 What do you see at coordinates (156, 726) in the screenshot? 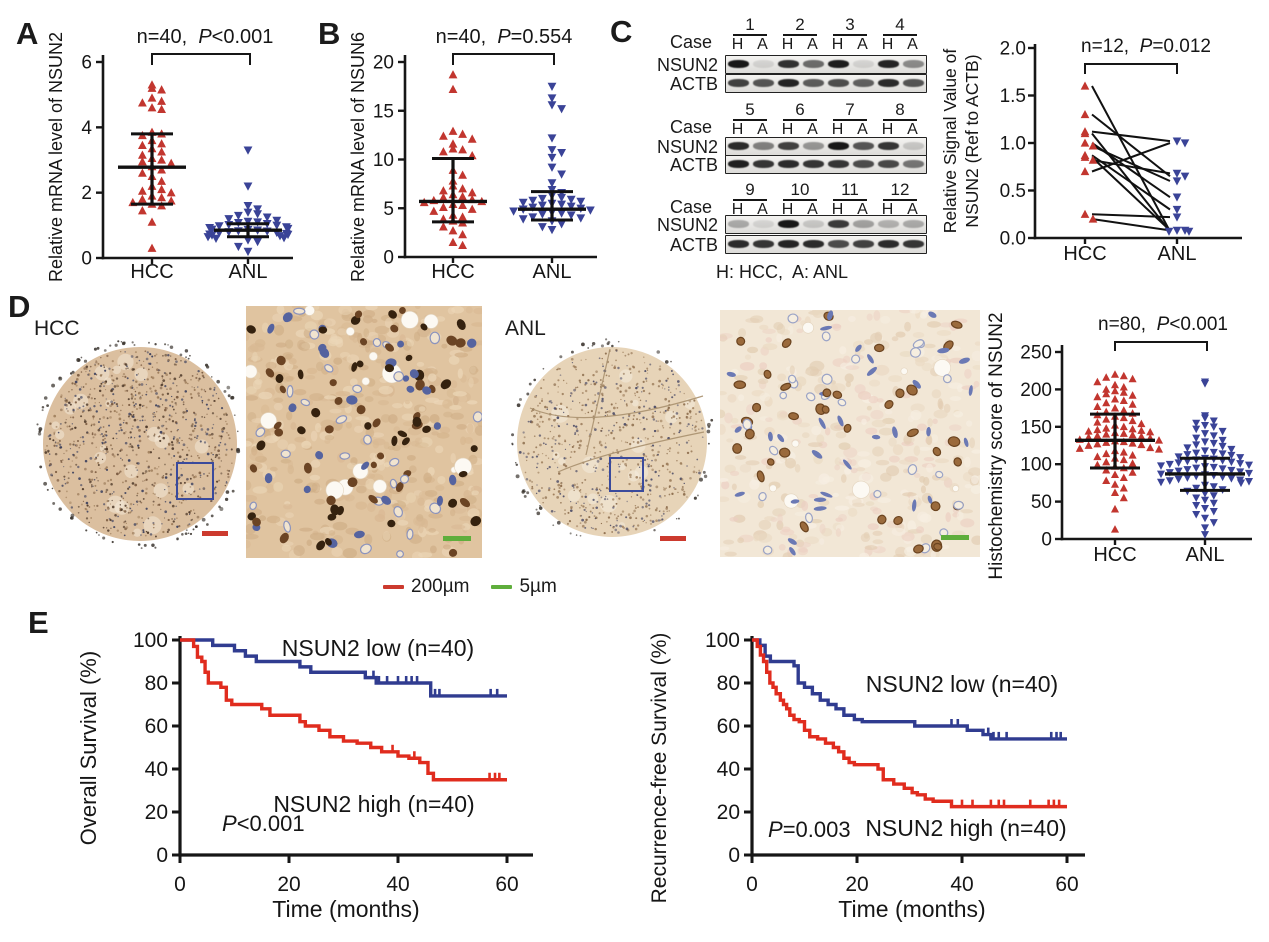
I see `y-tick-label: 60` at bounding box center [156, 726].